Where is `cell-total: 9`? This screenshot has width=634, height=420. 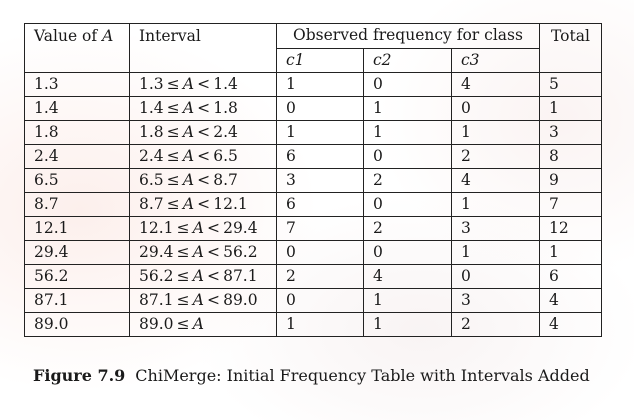 cell-total: 9 is located at coordinates (570, 180).